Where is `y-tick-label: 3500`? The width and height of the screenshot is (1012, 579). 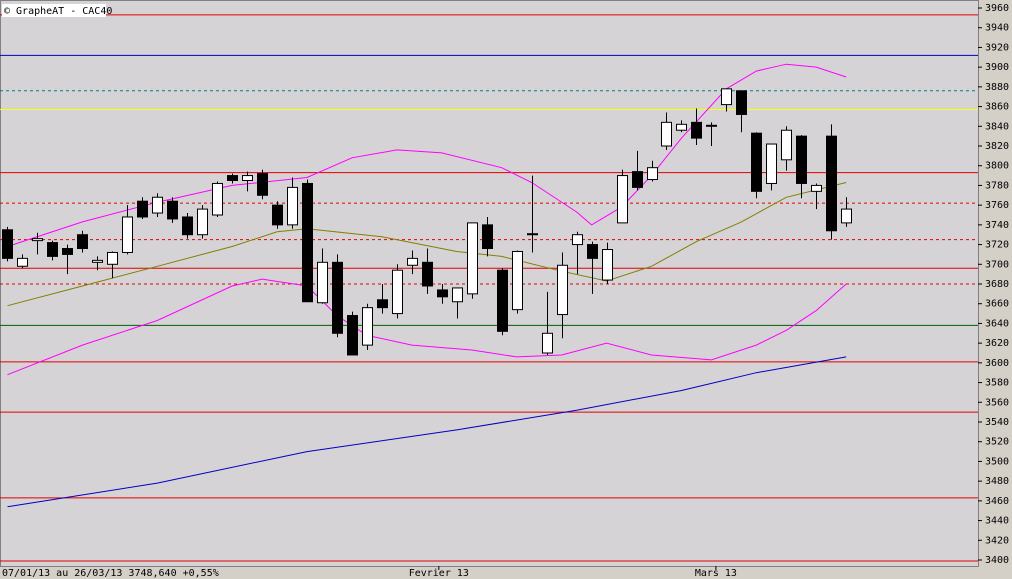 y-tick-label: 3500 is located at coordinates (997, 461).